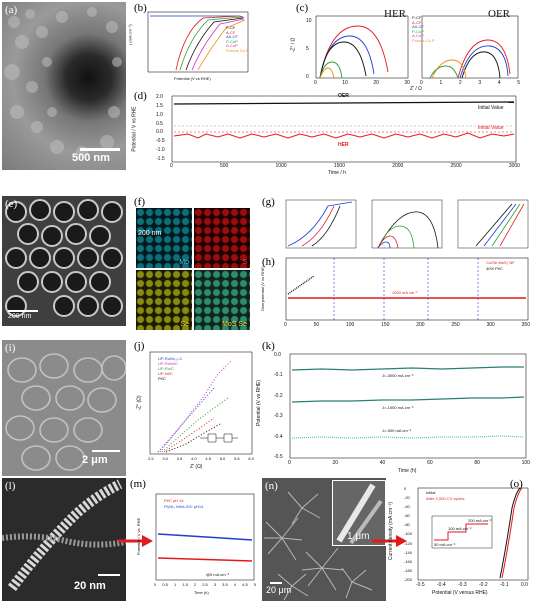 This screenshot has width=533, height=603. I want to click on legend-c-item: AA-CF, so click(418, 27).